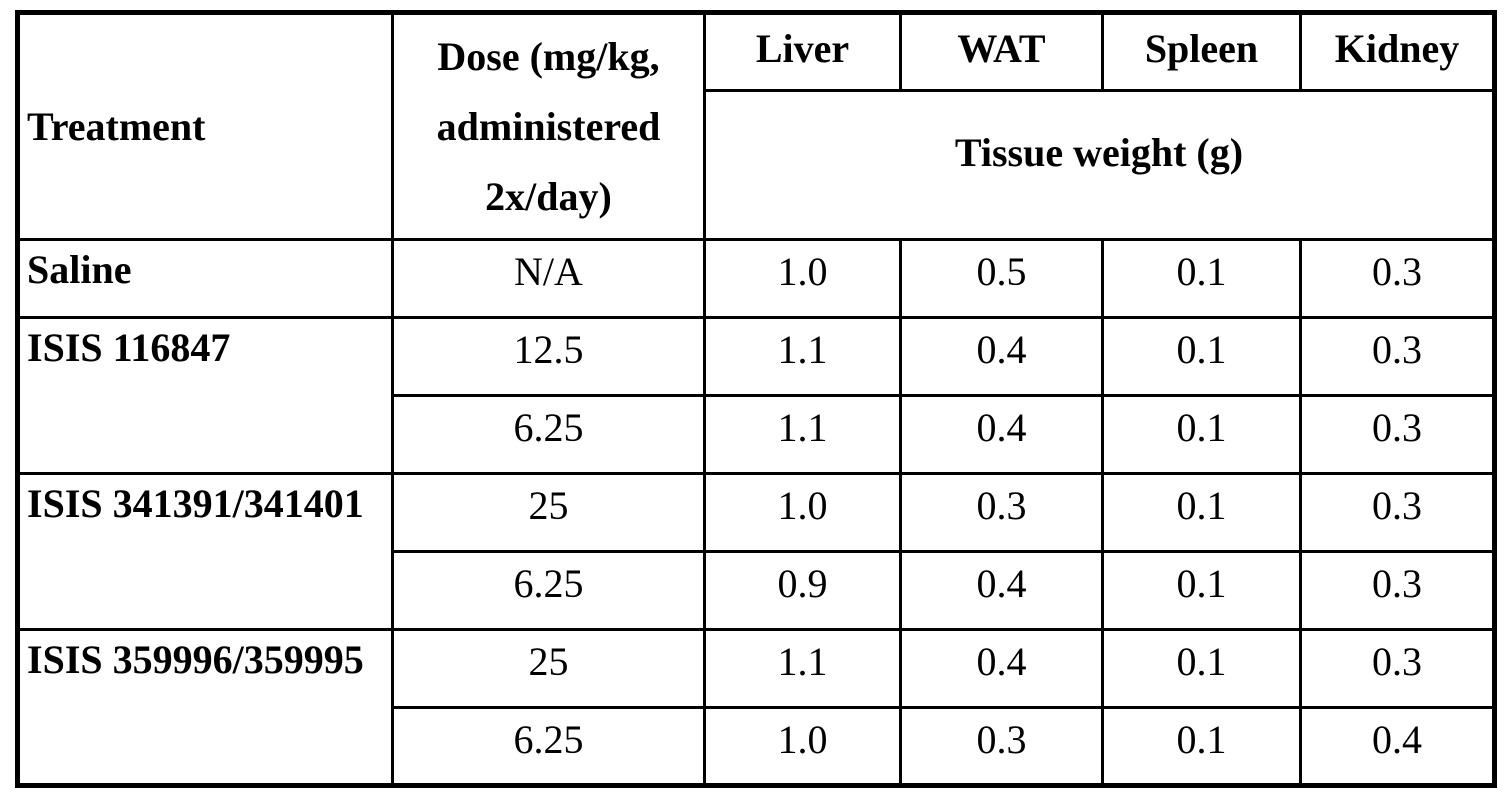 The height and width of the screenshot is (795, 1509). What do you see at coordinates (802, 51) in the screenshot?
I see `column-header-liver: Liver` at bounding box center [802, 51].